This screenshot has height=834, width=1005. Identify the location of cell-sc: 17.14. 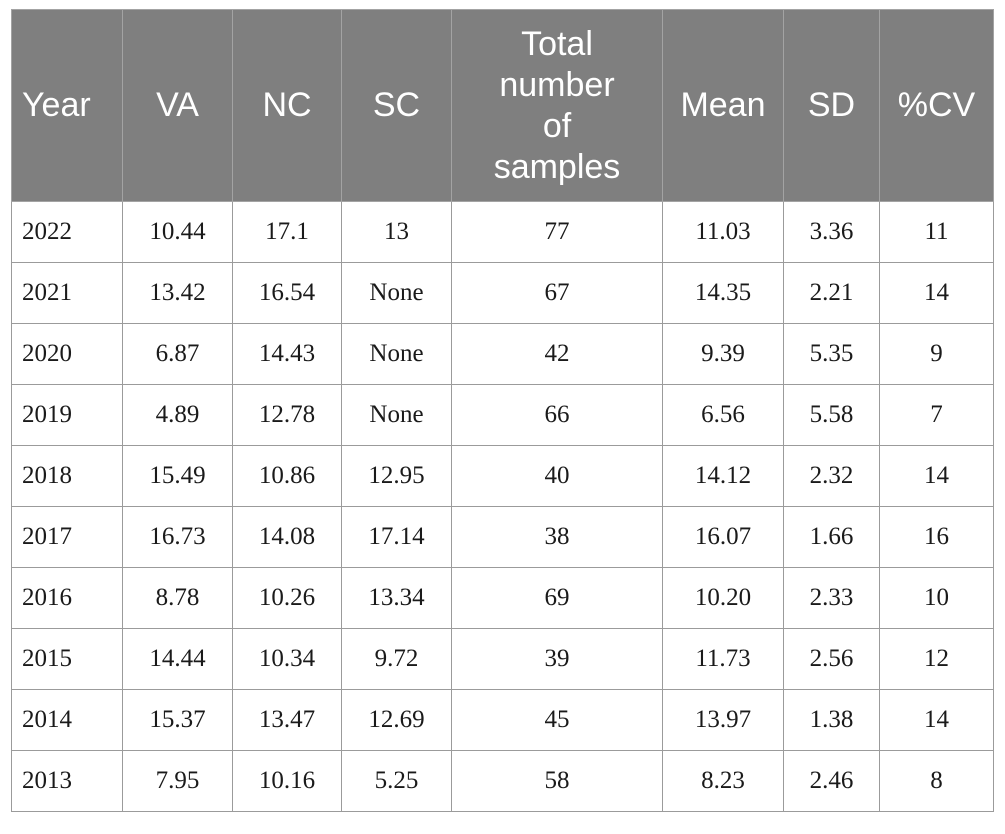
(396, 537).